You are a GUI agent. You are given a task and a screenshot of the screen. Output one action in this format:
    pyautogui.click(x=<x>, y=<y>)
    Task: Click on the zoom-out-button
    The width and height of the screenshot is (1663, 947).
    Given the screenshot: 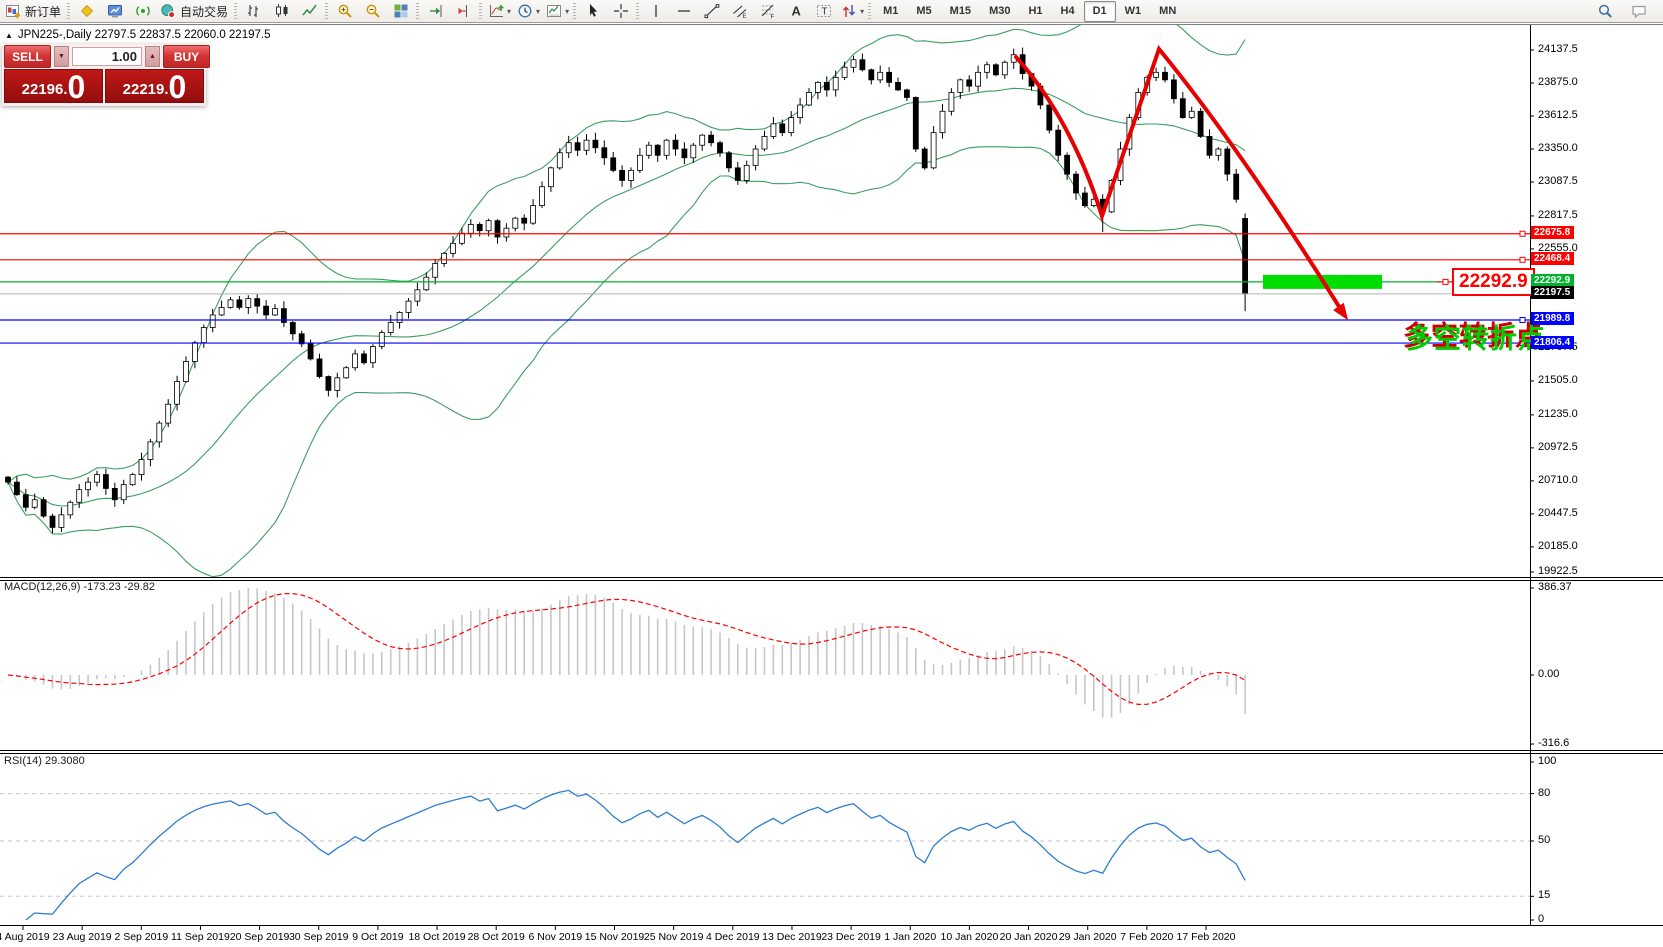 What is the action you would take?
    pyautogui.click(x=373, y=11)
    